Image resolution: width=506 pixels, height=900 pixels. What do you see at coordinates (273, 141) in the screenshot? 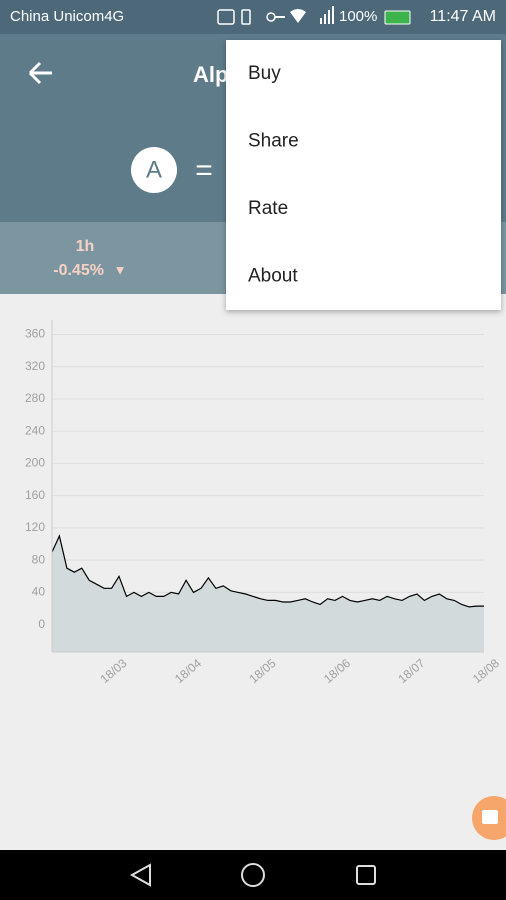
I see `menu-item-label: Share` at bounding box center [273, 141].